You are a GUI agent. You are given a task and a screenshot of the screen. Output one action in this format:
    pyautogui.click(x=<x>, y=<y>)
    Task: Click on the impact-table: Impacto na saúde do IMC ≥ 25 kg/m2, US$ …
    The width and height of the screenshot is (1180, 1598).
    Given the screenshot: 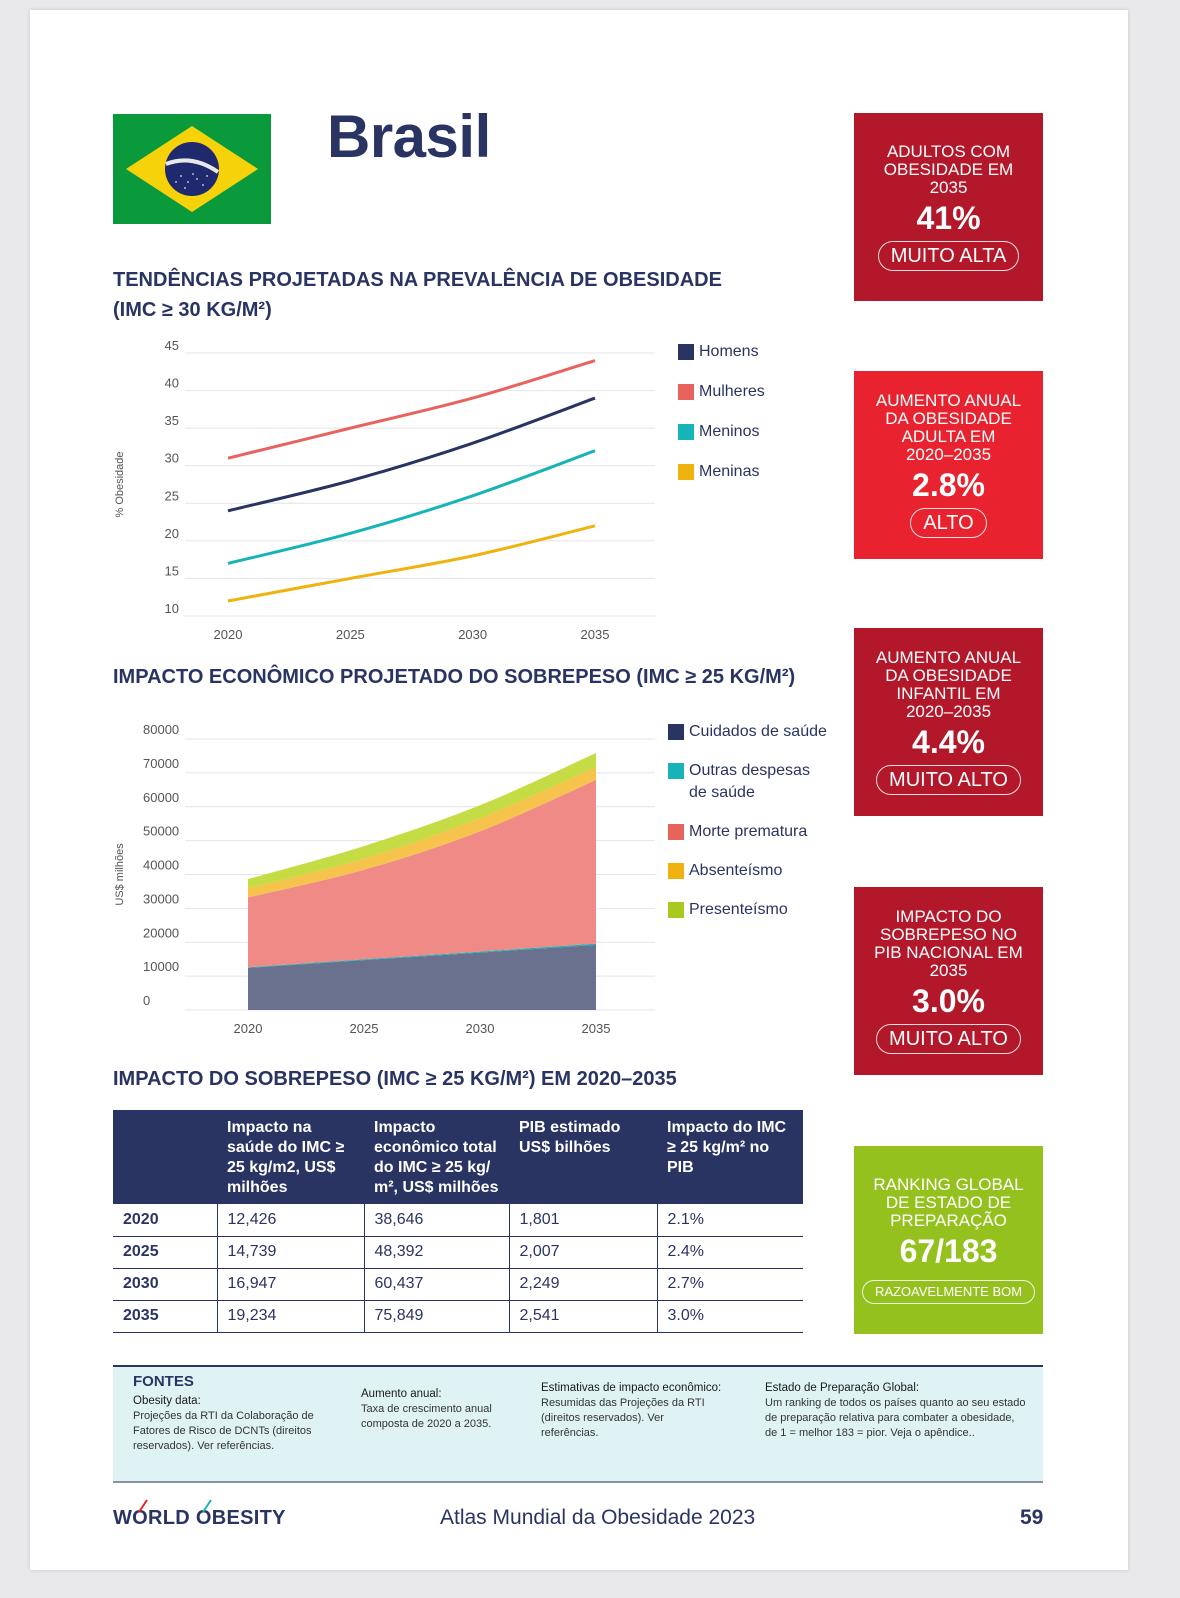 What is the action you would take?
    pyautogui.click(x=458, y=1221)
    